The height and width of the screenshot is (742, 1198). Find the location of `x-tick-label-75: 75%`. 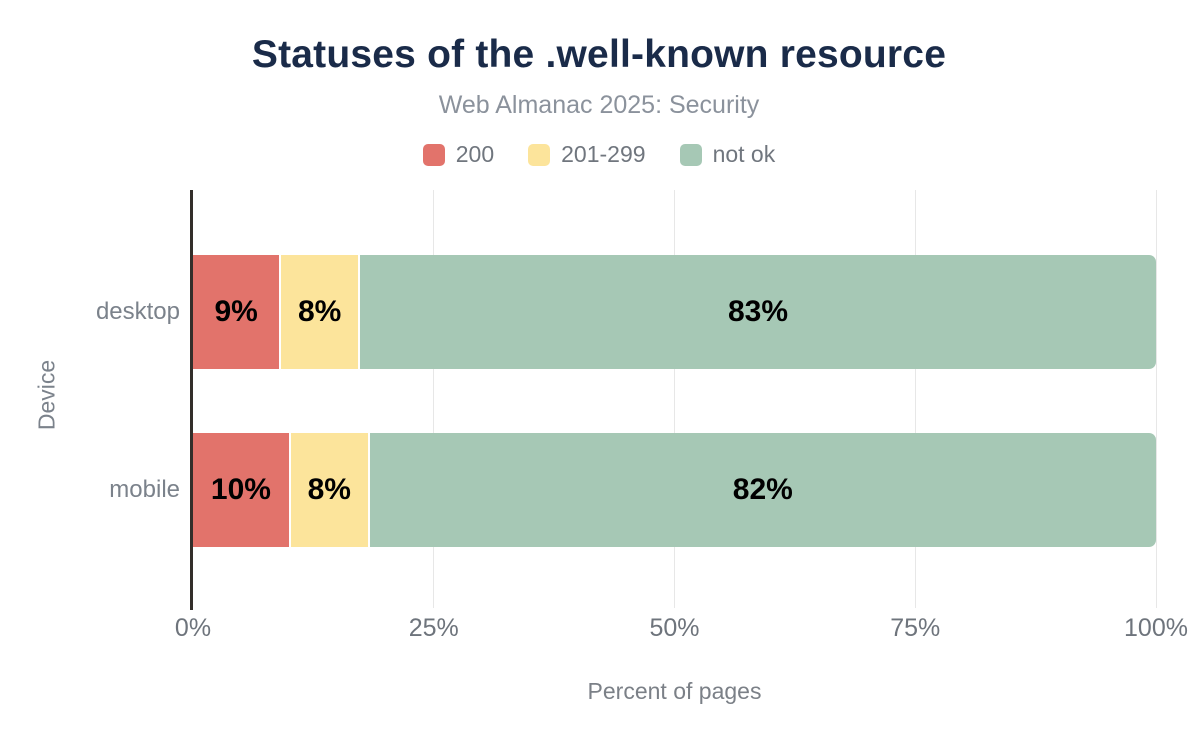

x-tick-label-75: 75% is located at coordinates (915, 628).